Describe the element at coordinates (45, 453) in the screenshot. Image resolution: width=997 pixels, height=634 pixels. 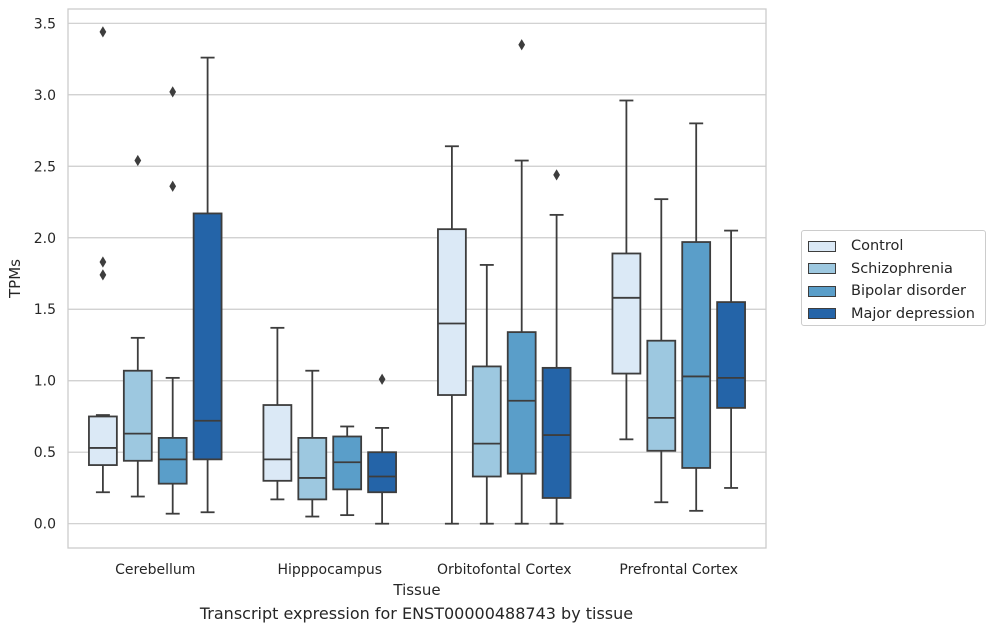
I see `y-tick-label: 0.5` at that location.